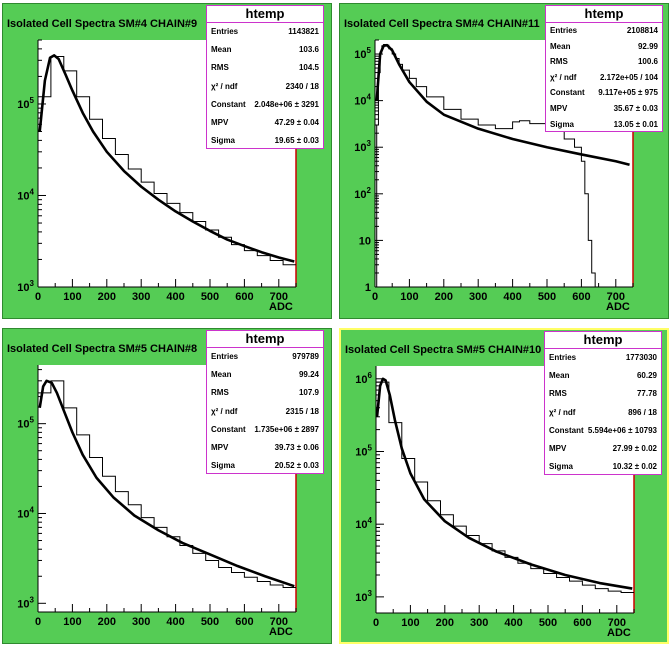 The width and height of the screenshot is (671, 647). I want to click on stats-value: 92.99, so click(647, 46).